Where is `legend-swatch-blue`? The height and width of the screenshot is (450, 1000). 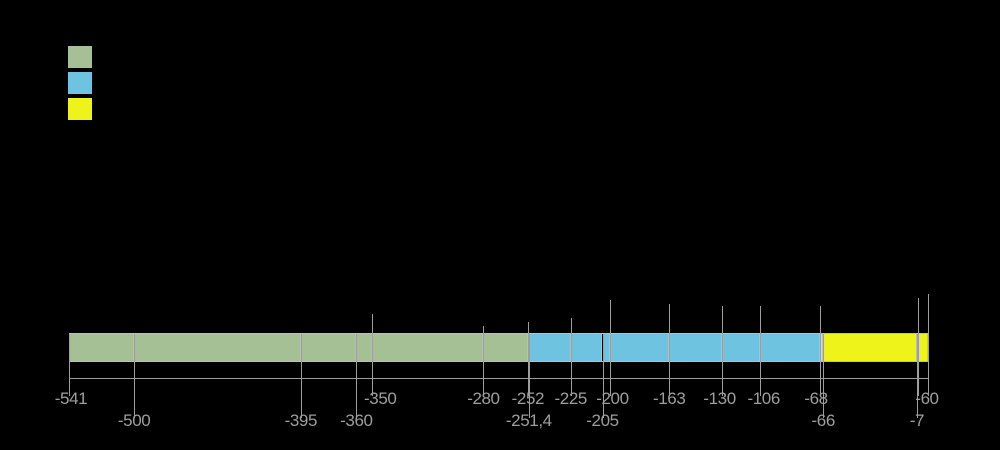
legend-swatch-blue is located at coordinates (80, 83).